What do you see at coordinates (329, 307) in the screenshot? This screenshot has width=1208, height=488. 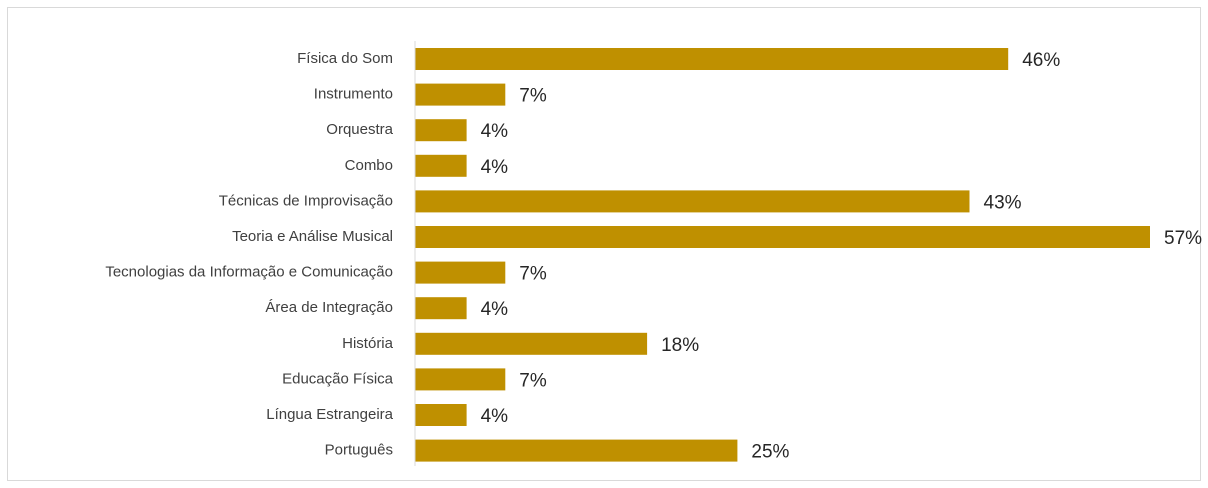 I see `category-label: Área de Integração` at bounding box center [329, 307].